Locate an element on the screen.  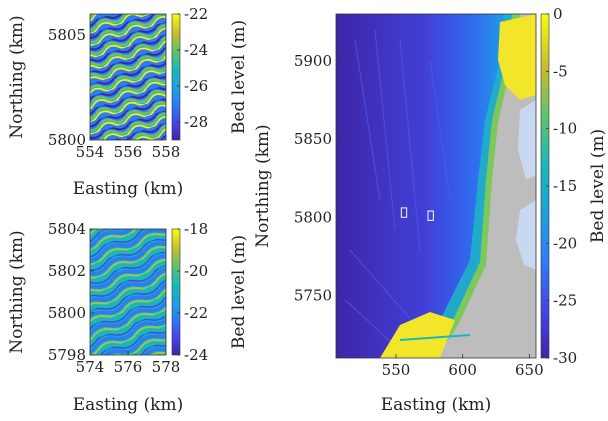
x-tick-label: 554 is located at coordinates (90, 152).